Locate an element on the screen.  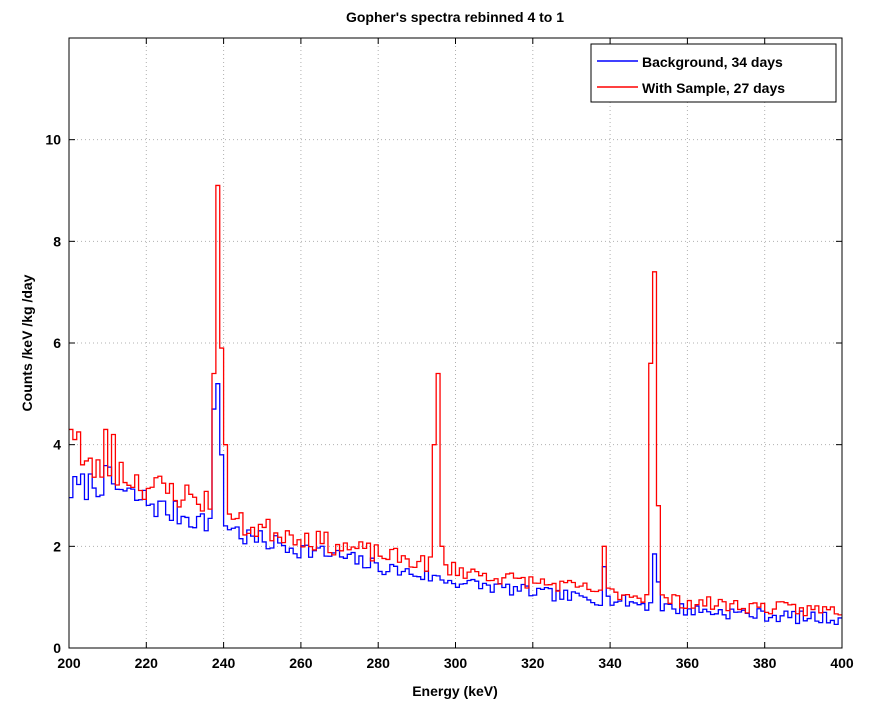
x-tick-label: 300 is located at coordinates (456, 663).